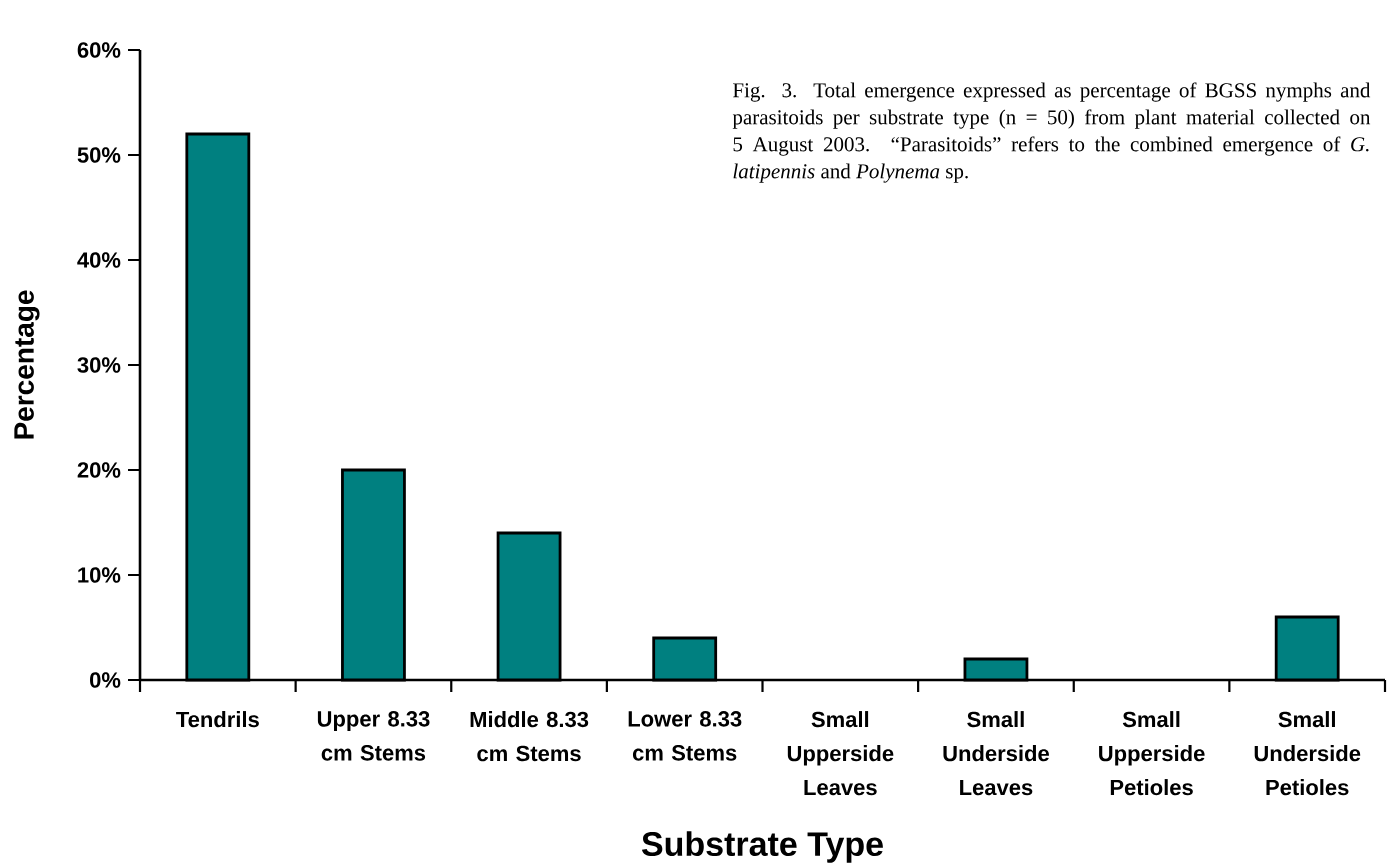  I want to click on y-tick-label: 40%, so click(99, 260).